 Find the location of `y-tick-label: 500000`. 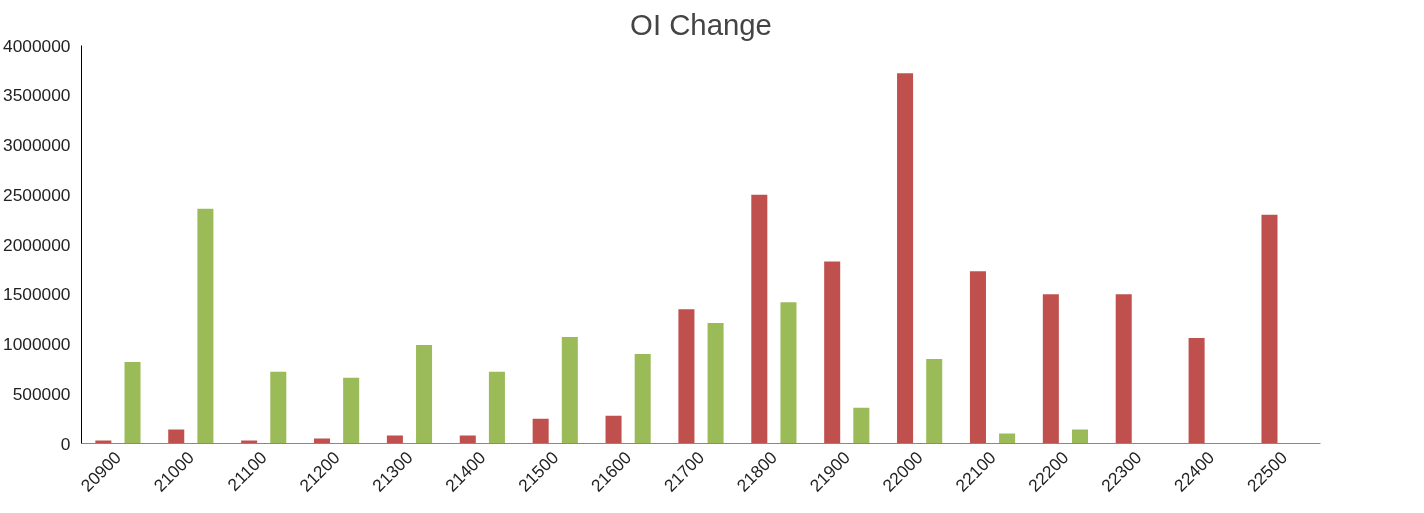

y-tick-label: 500000 is located at coordinates (41, 393).